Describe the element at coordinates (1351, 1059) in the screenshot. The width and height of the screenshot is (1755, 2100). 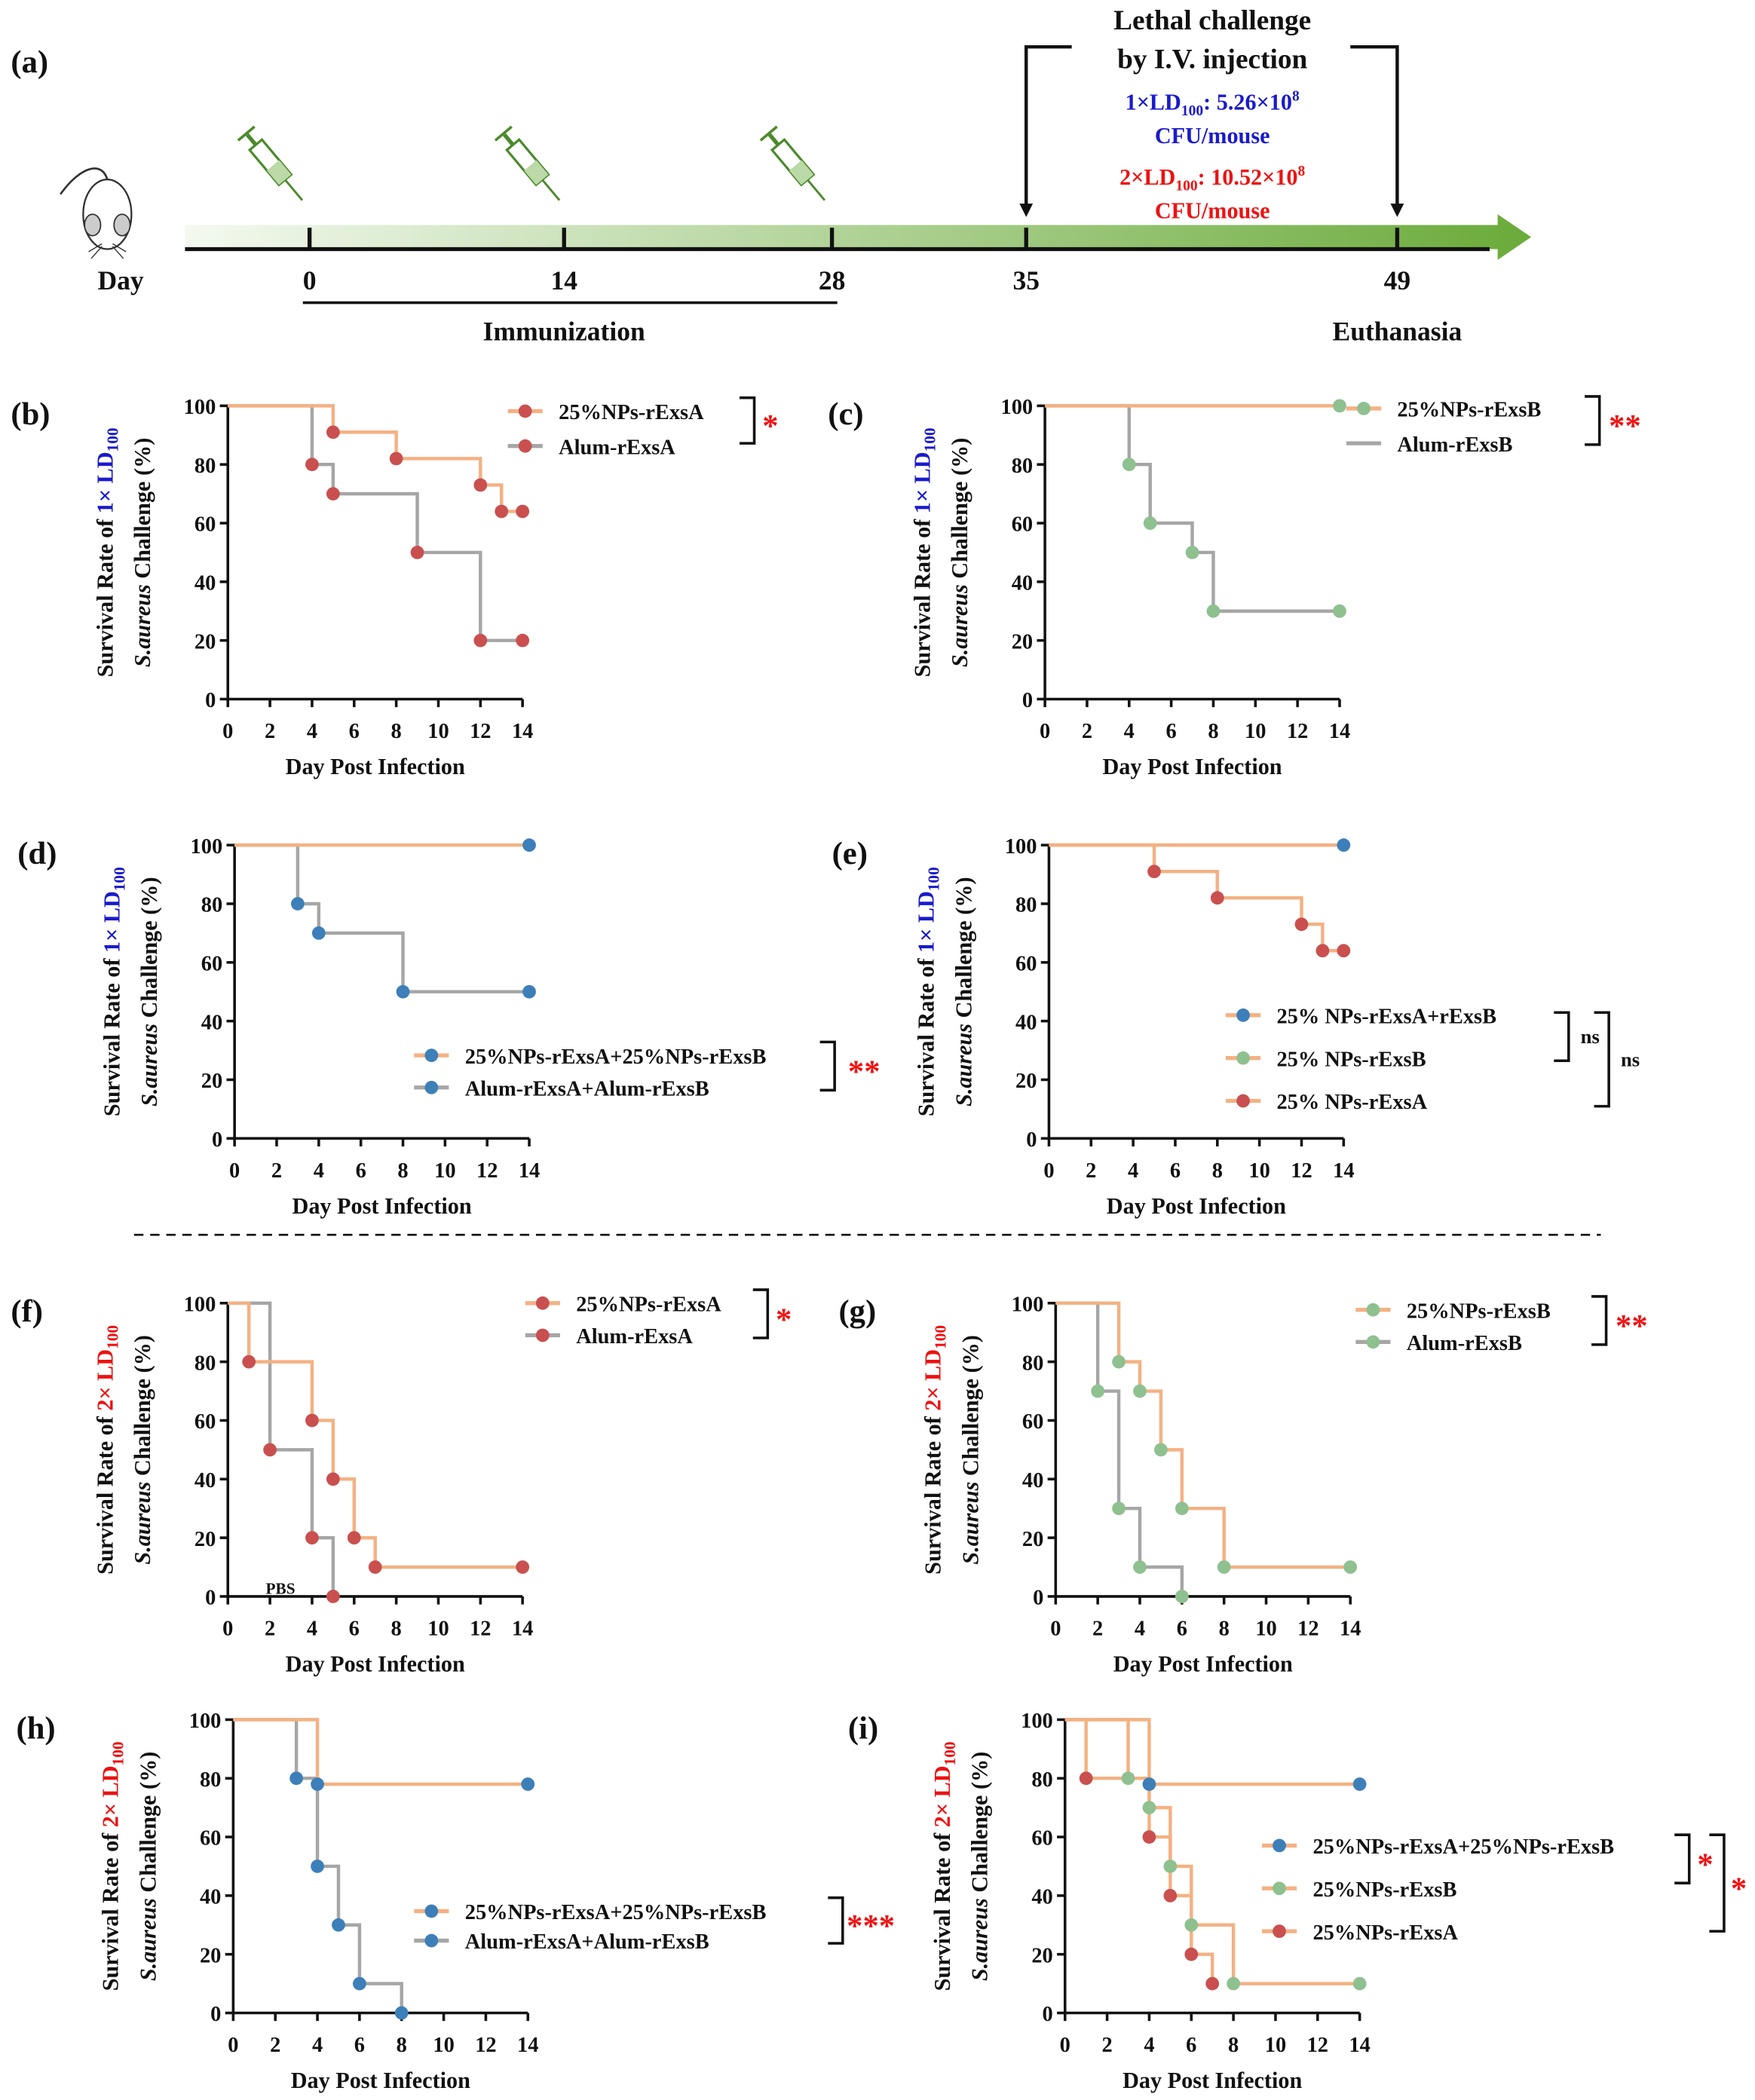
I see `legend-label: 25% NPs-rExsB` at that location.